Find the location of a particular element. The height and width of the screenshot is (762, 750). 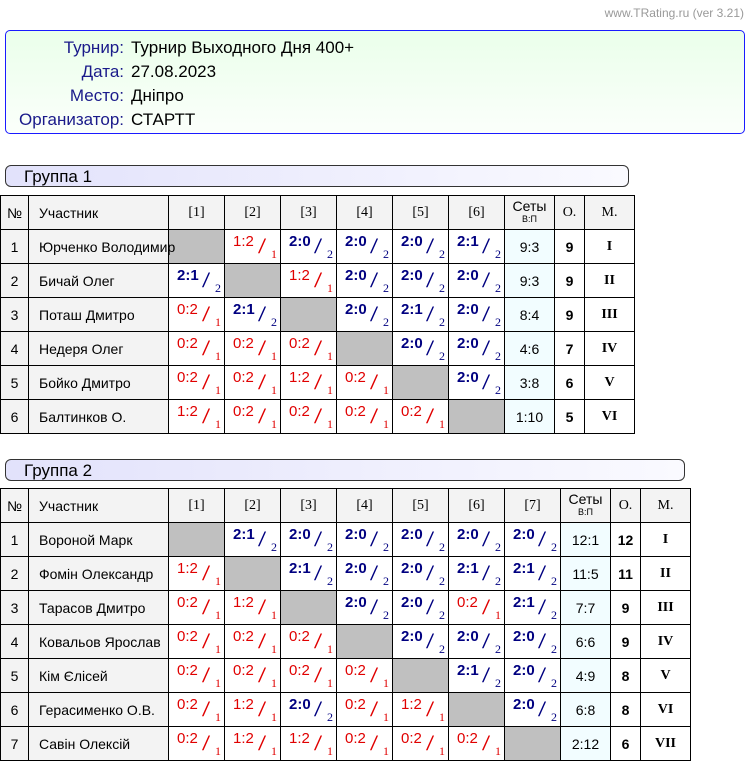

participant-name: Ковальов Ярослав is located at coordinates (98, 641).